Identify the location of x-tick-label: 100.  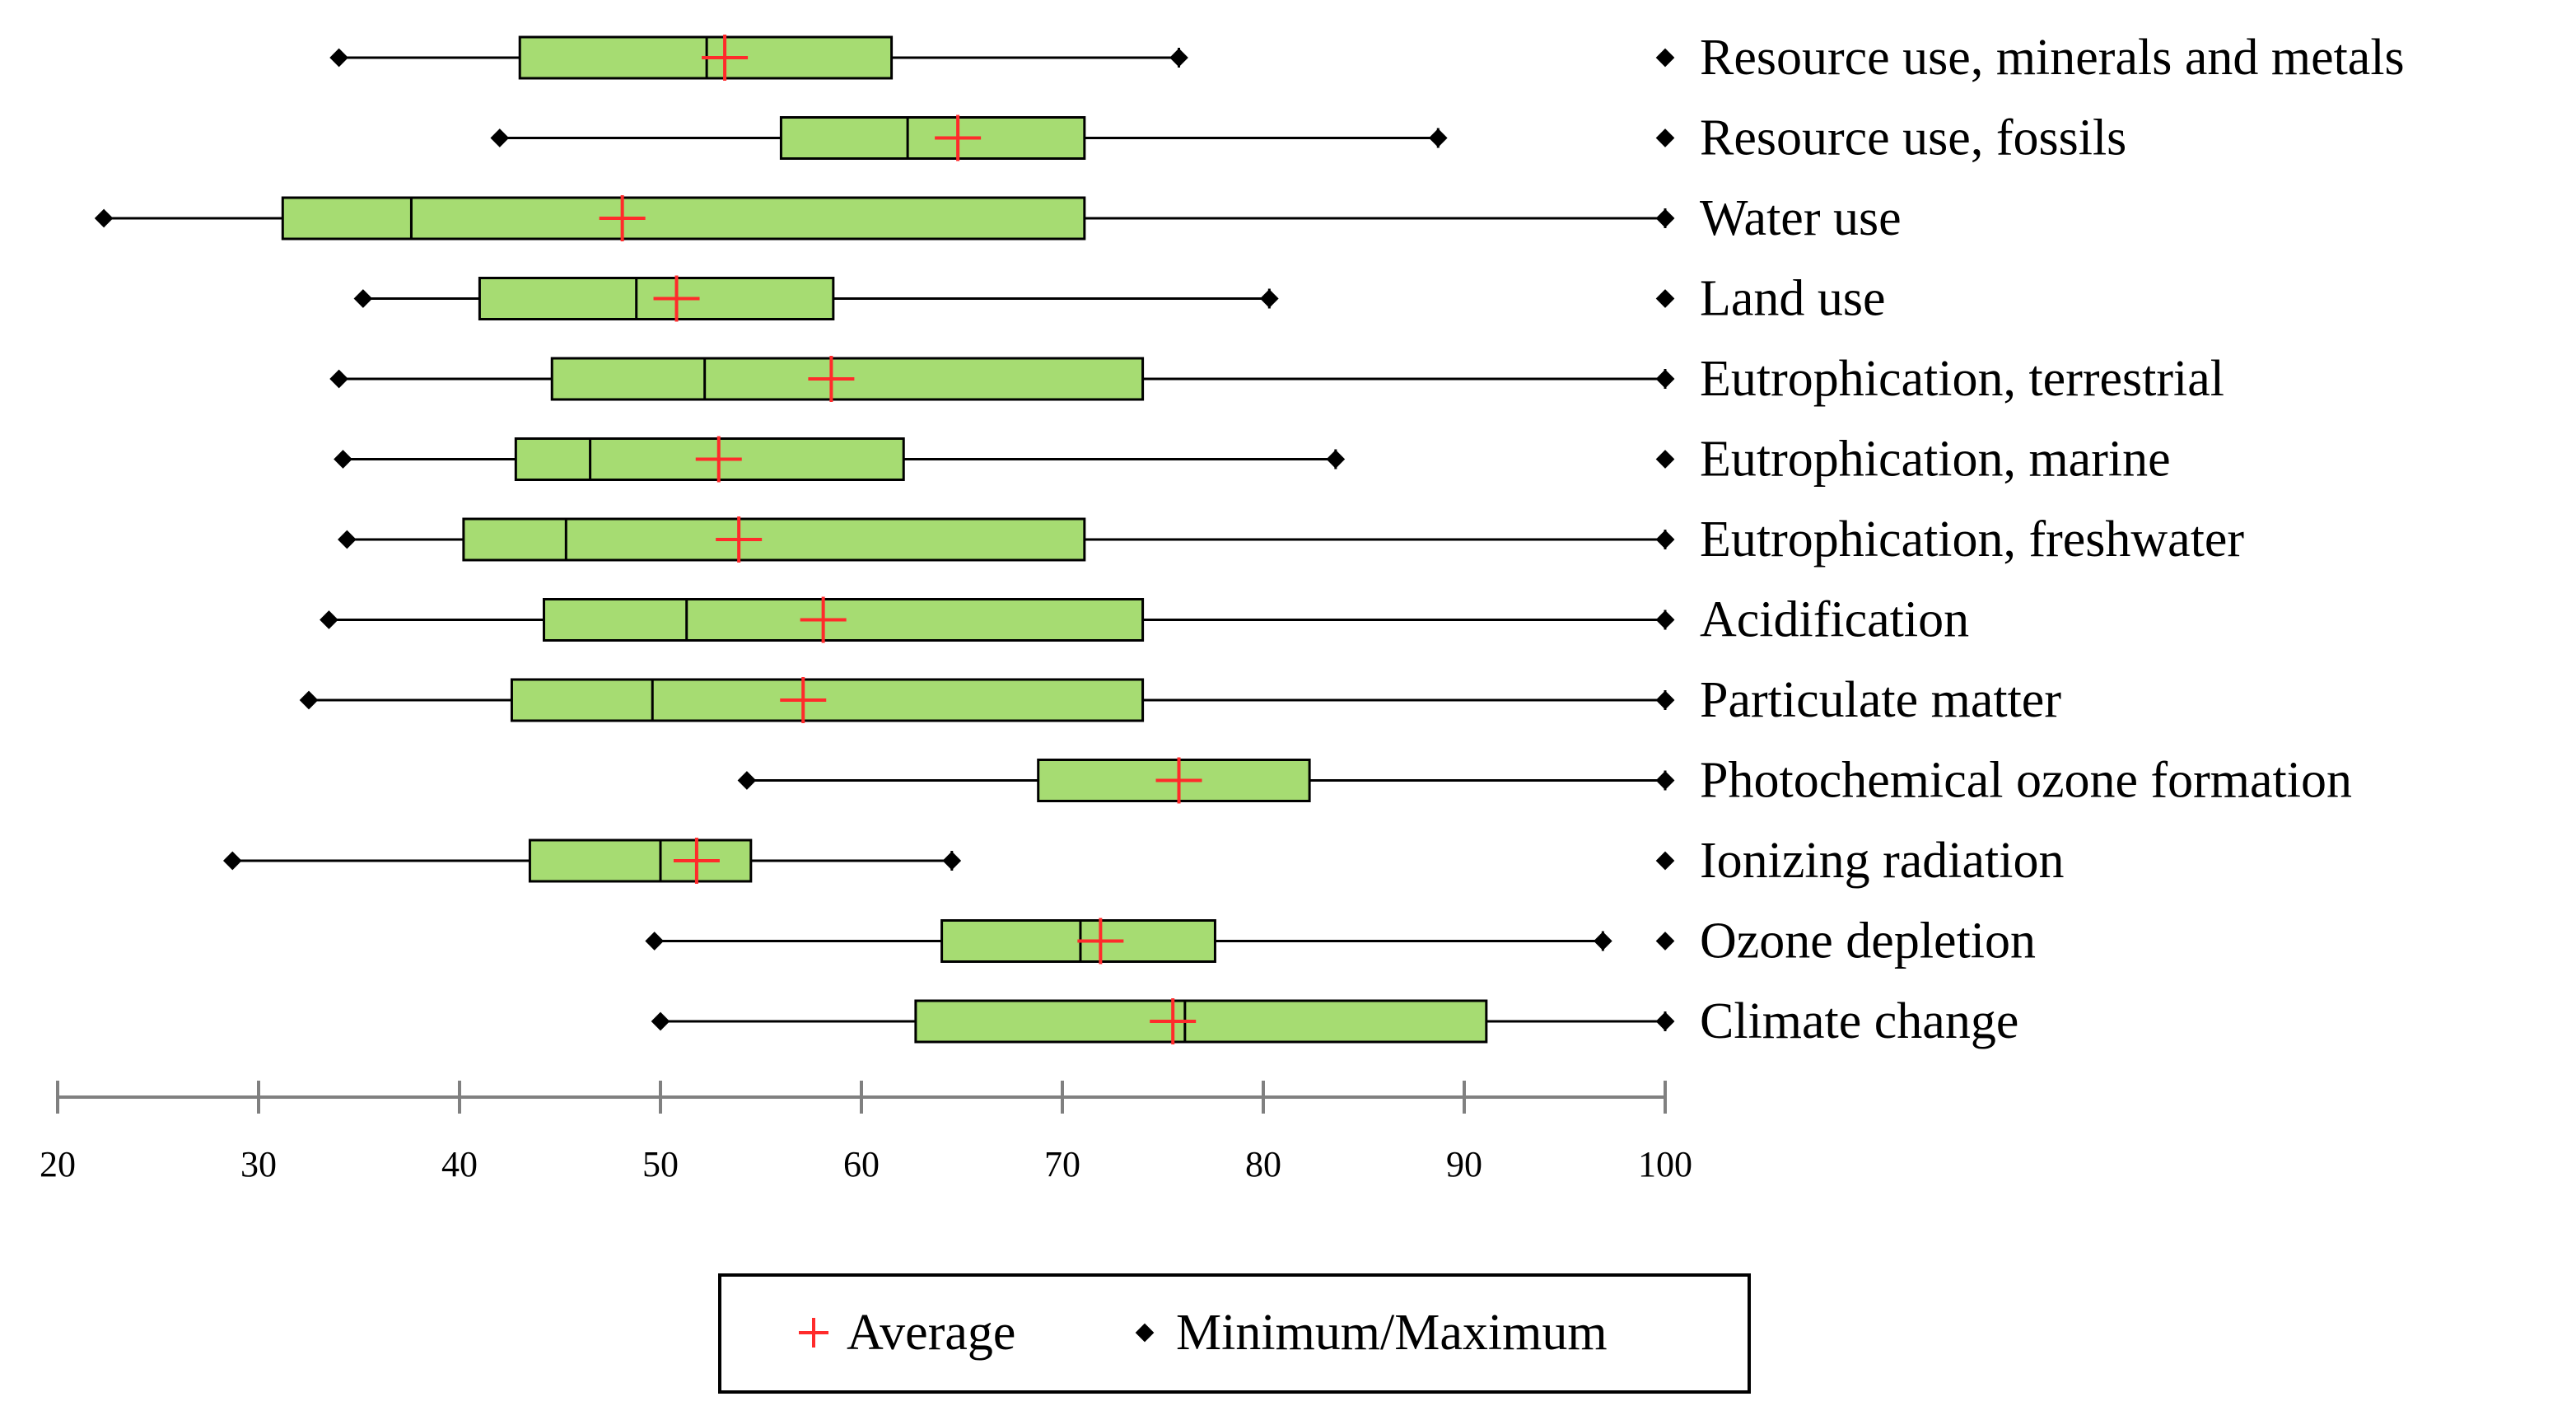
(1665, 1164).